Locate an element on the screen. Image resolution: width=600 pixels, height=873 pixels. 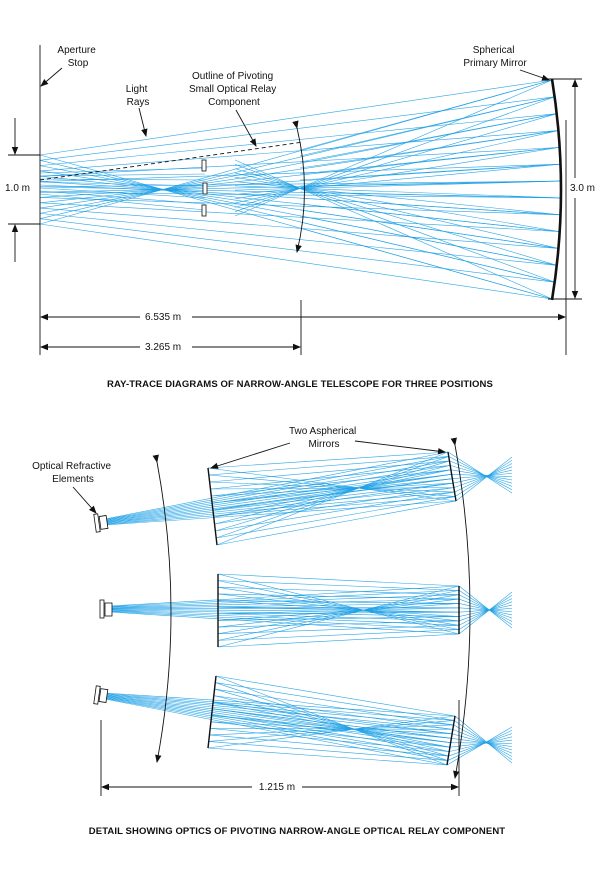
refractive-elements-leader is located at coordinates (84, 500).